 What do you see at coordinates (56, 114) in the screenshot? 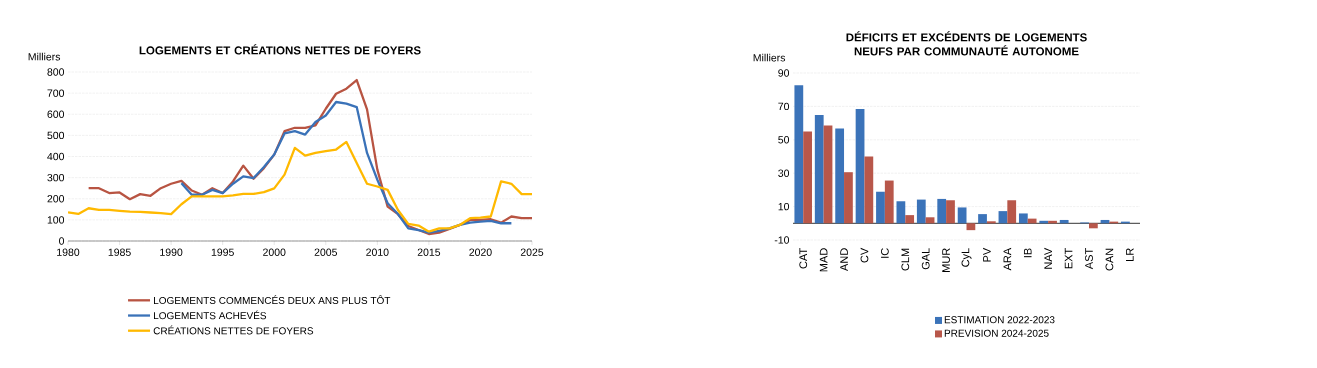
I see `y-tick-label: 600` at bounding box center [56, 114].